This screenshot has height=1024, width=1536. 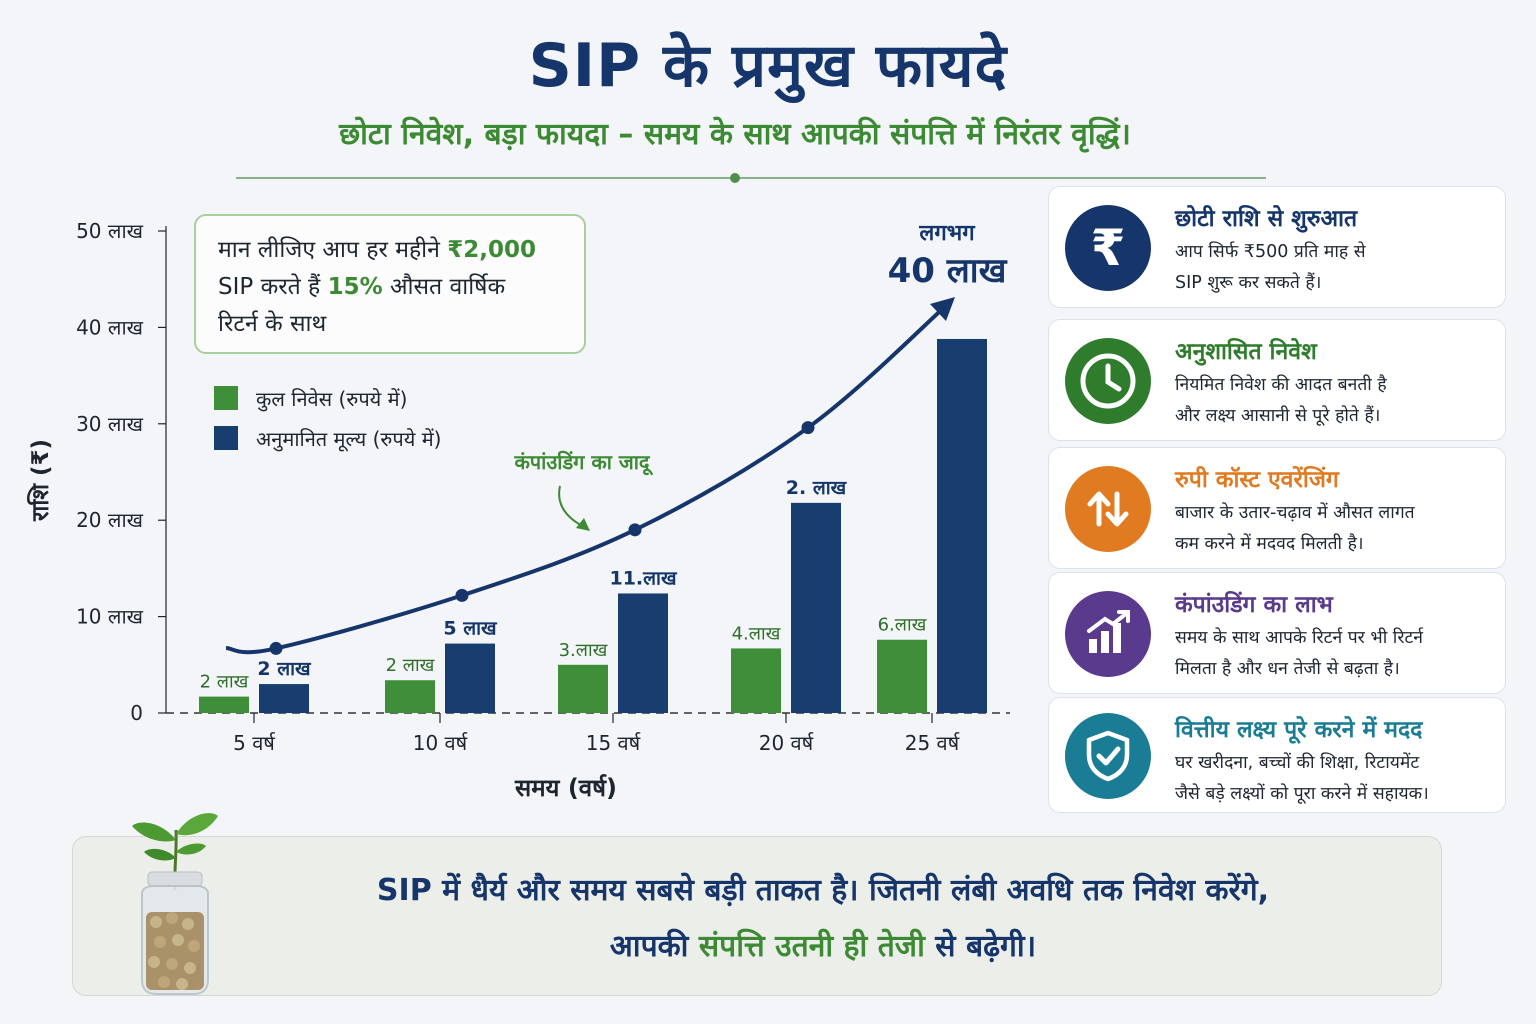 I want to click on benefit-desc-line: मिलता है और धन तेजी से बढ़ता है।, so click(x=1287, y=669).